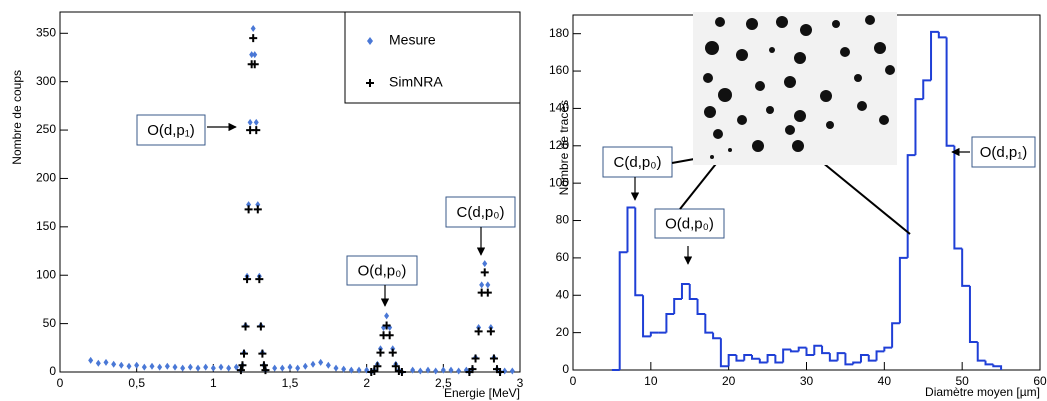 The image size is (1047, 401). What do you see at coordinates (213, 383) in the screenshot?
I see `x-tick-label: 1` at bounding box center [213, 383].